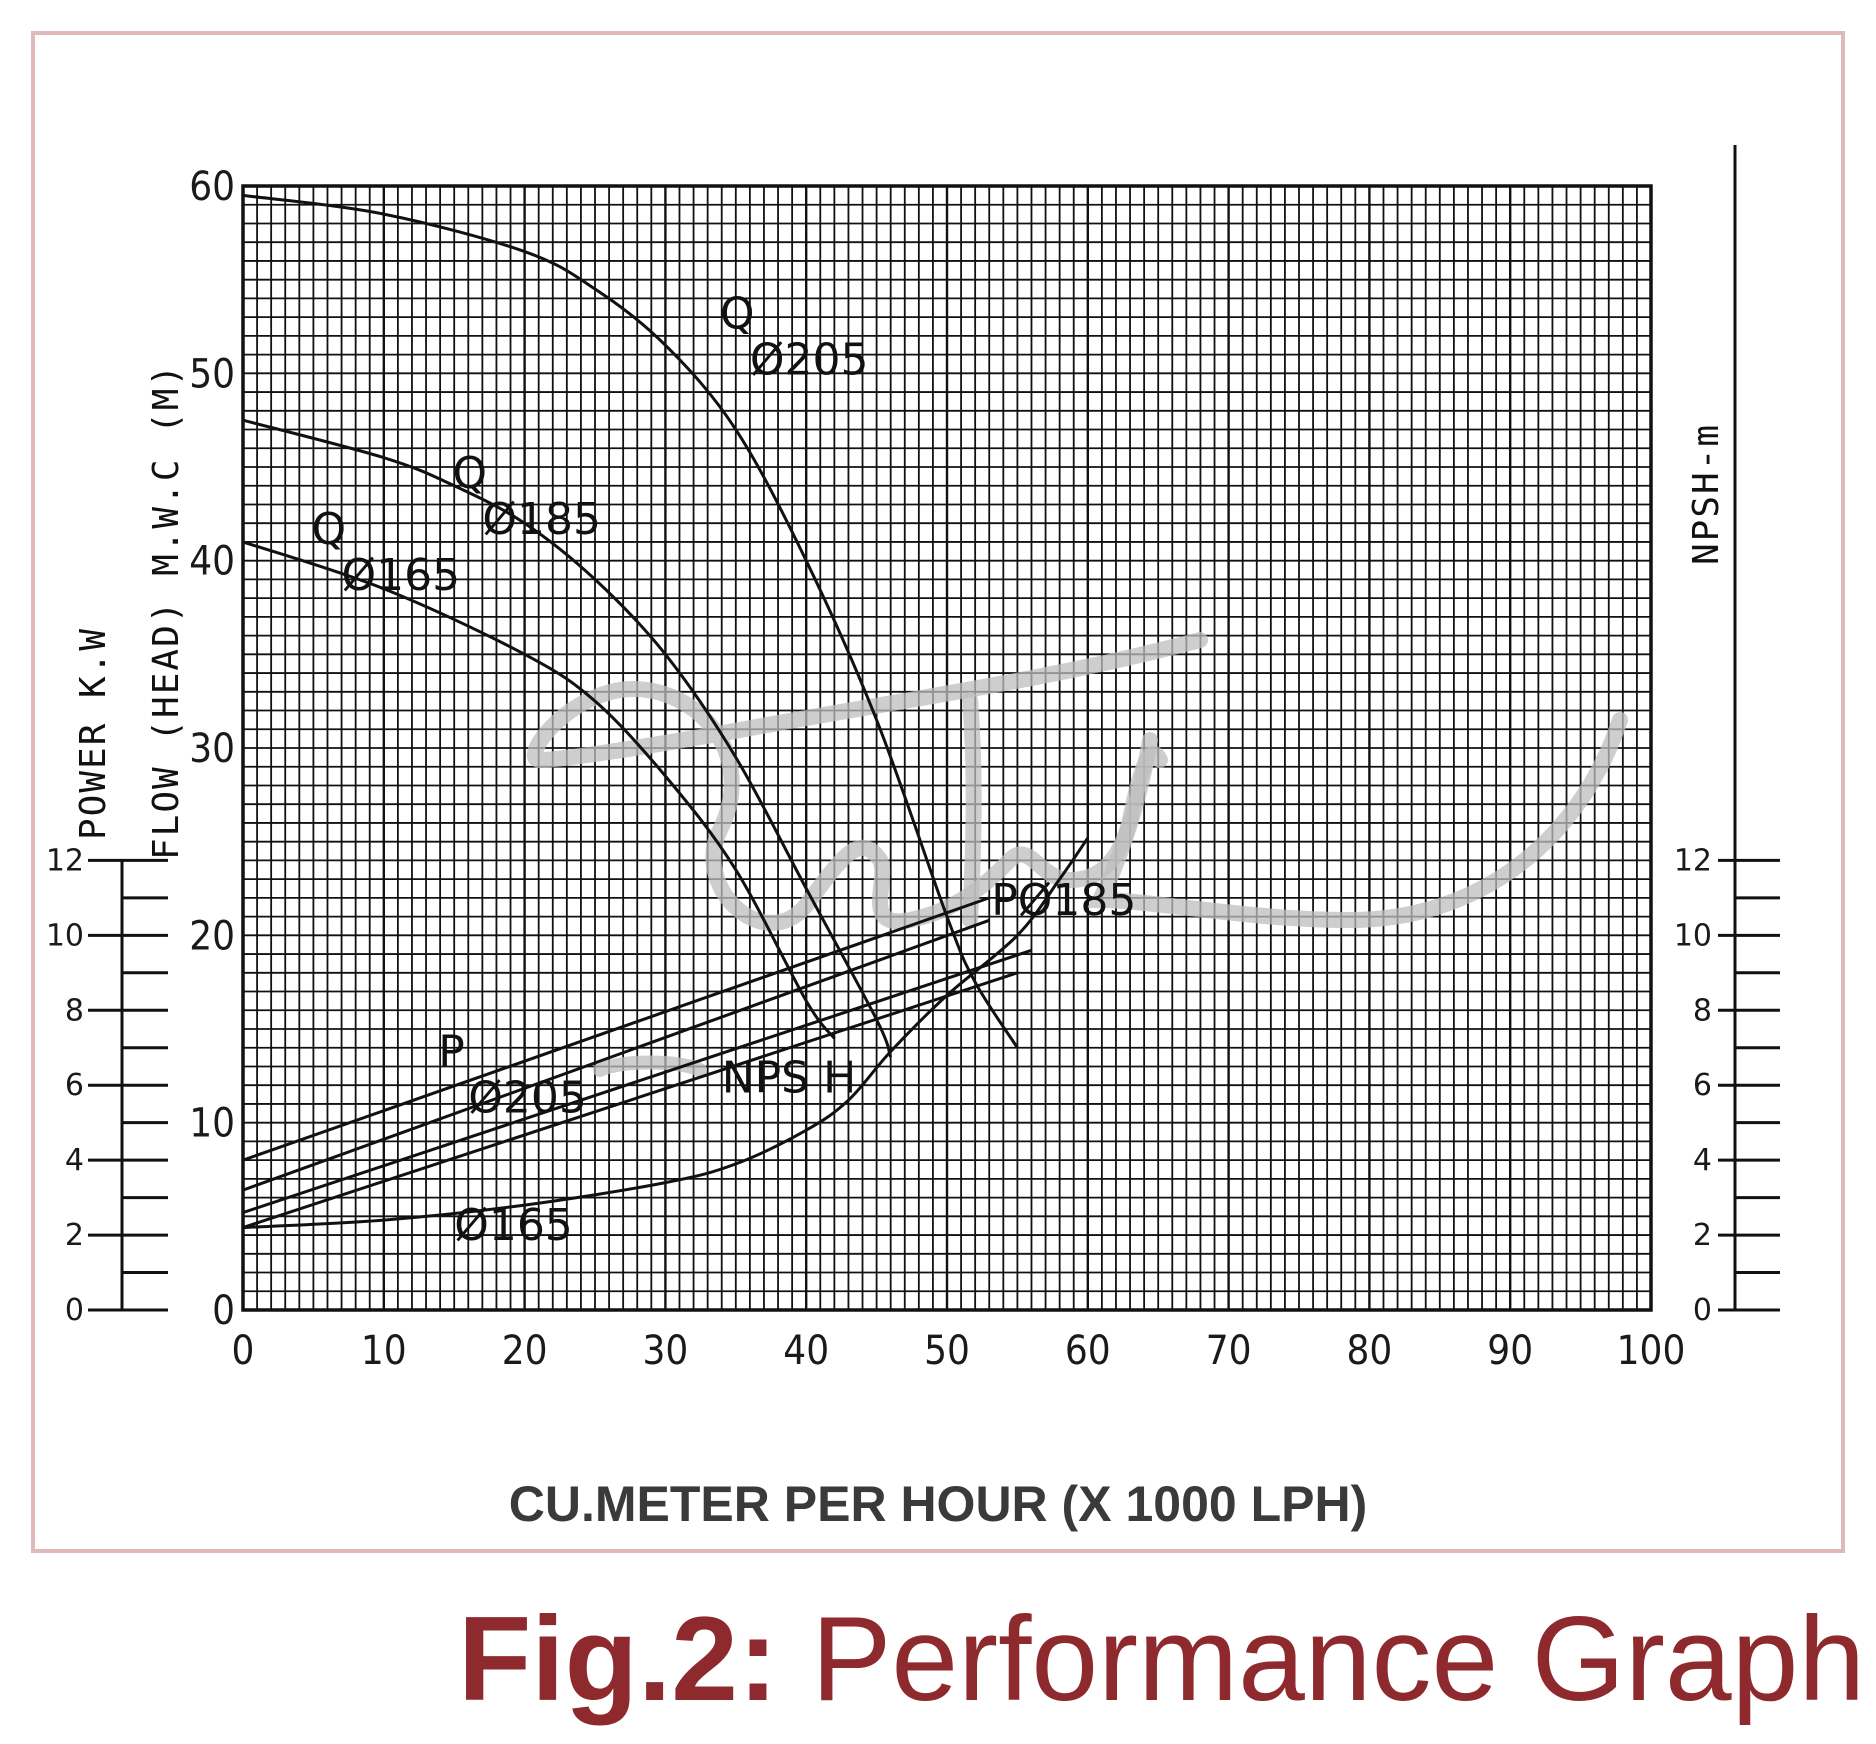 Image resolution: width=1876 pixels, height=1744 pixels. Describe the element at coordinates (666, 1351) in the screenshot. I see `x-tick-label: 30` at that location.